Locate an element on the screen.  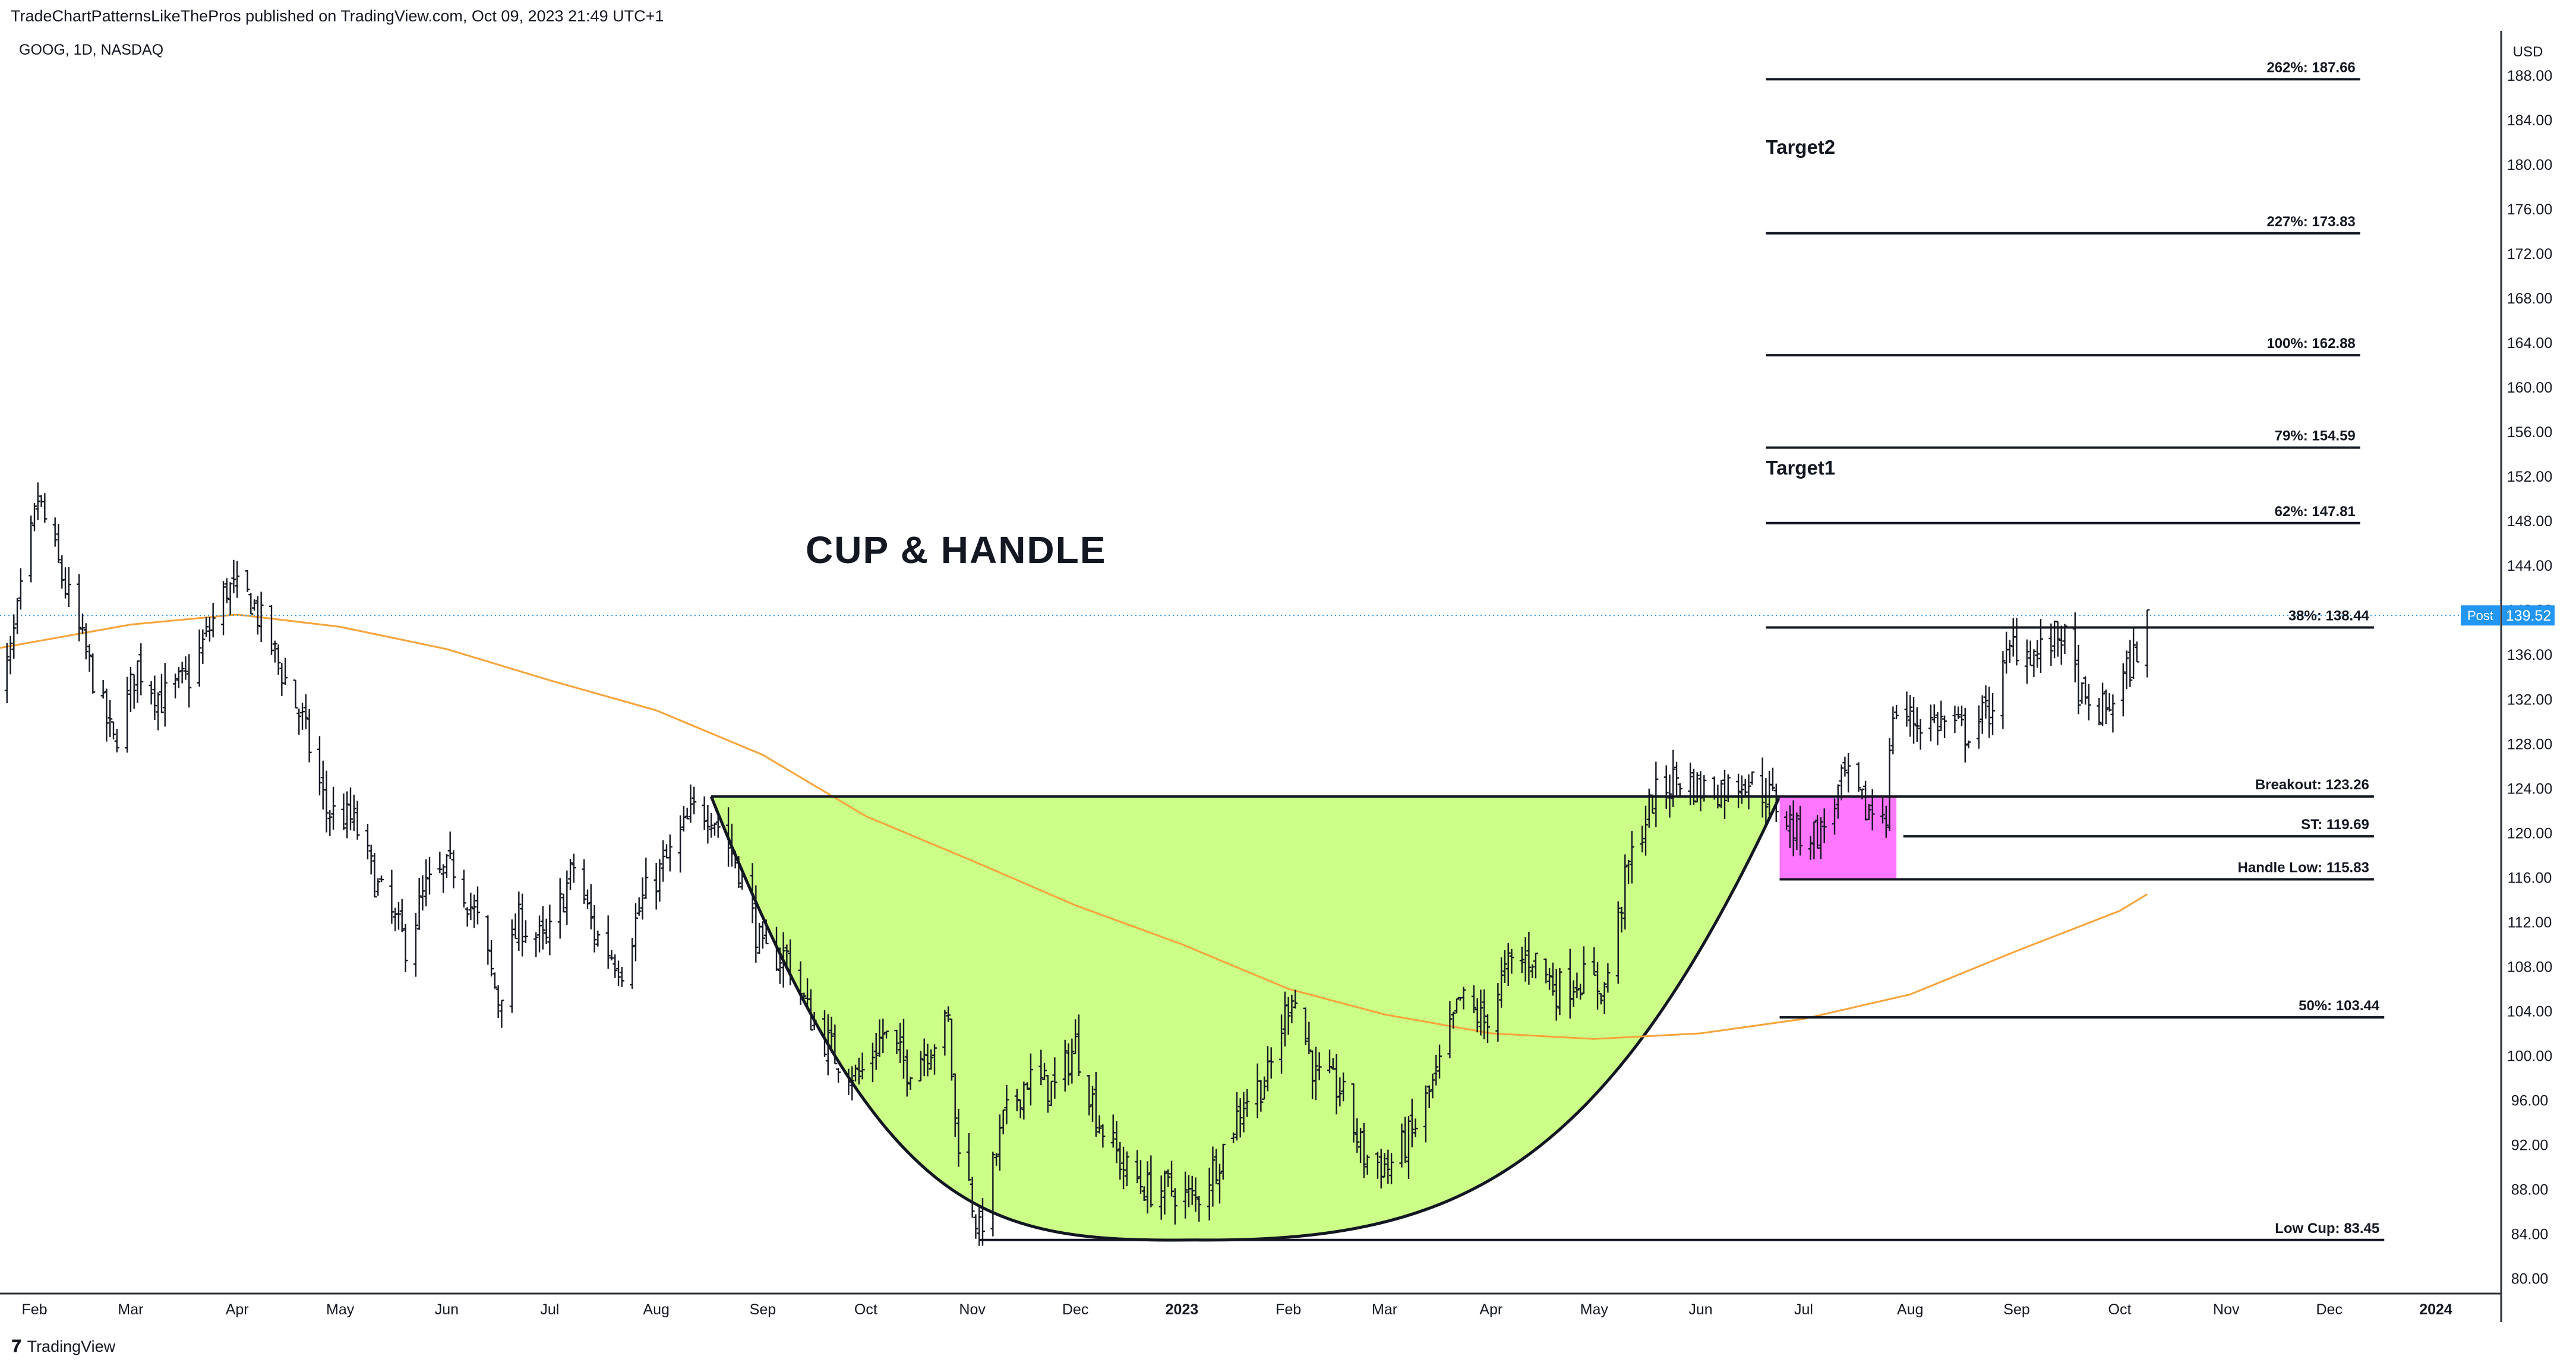
x-tick-label: Sep is located at coordinates (2016, 1309).